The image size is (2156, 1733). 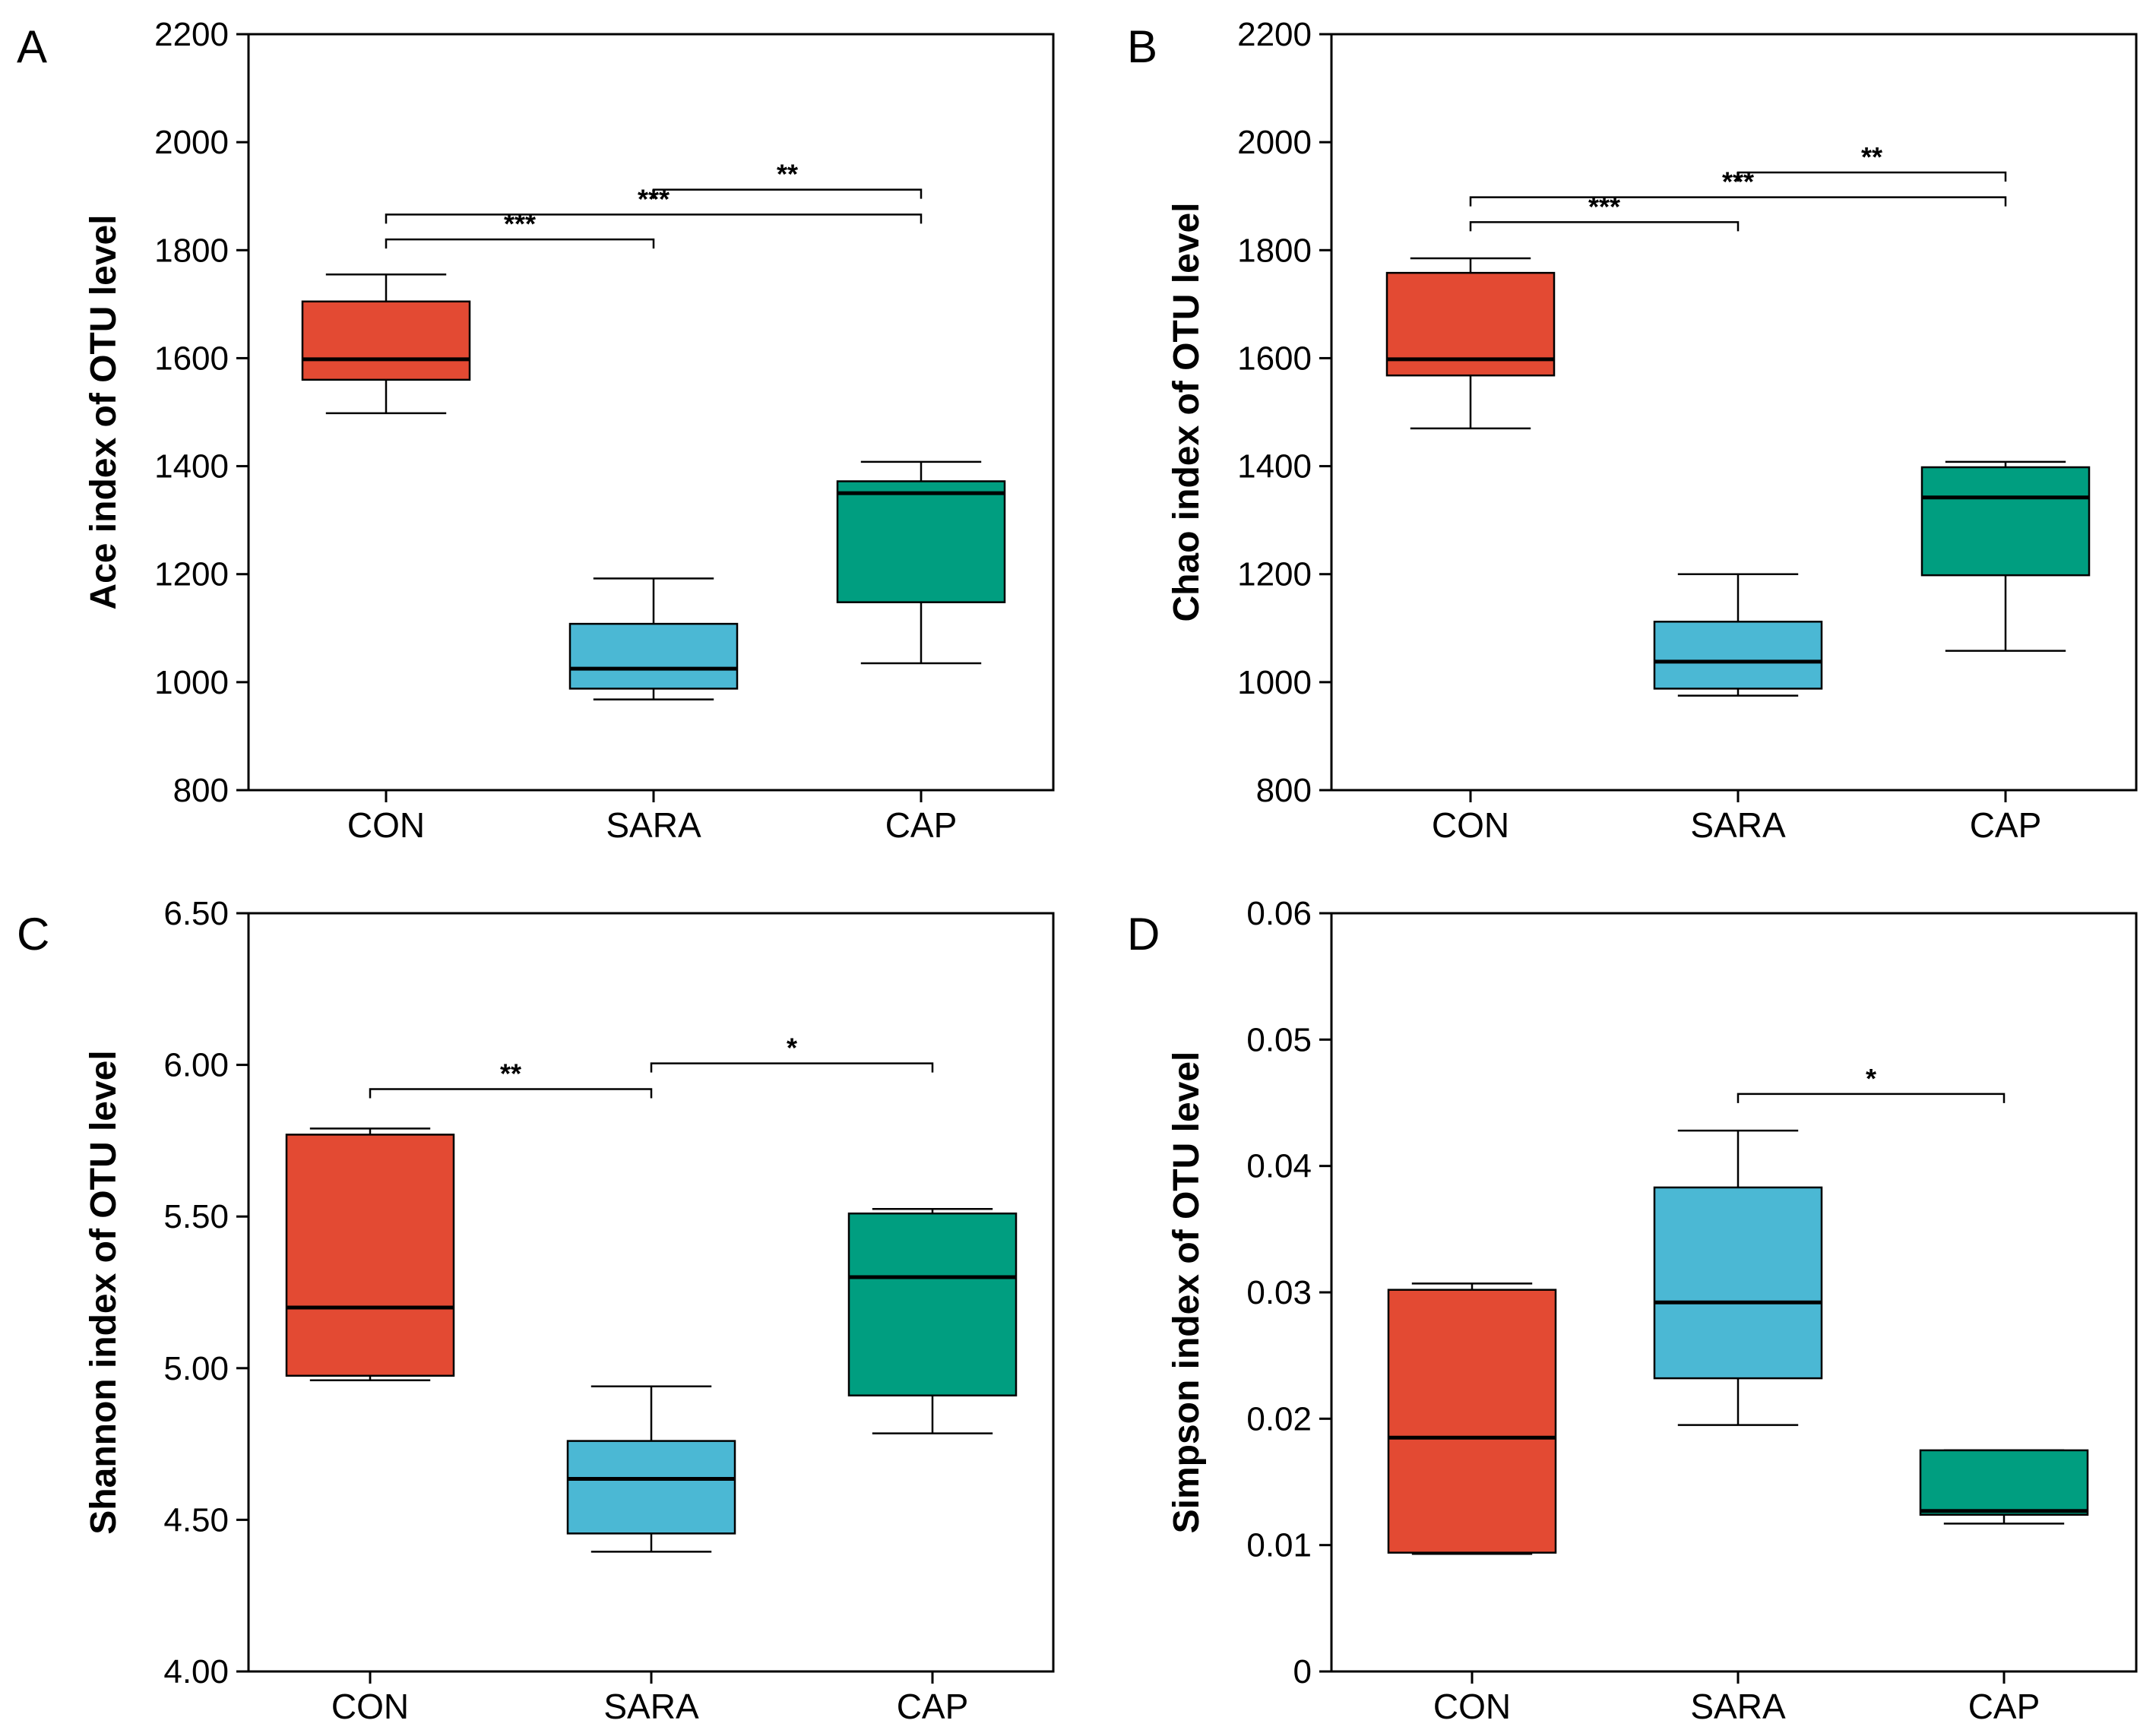 I want to click on y-tick-label: 6.50, so click(x=196, y=913).